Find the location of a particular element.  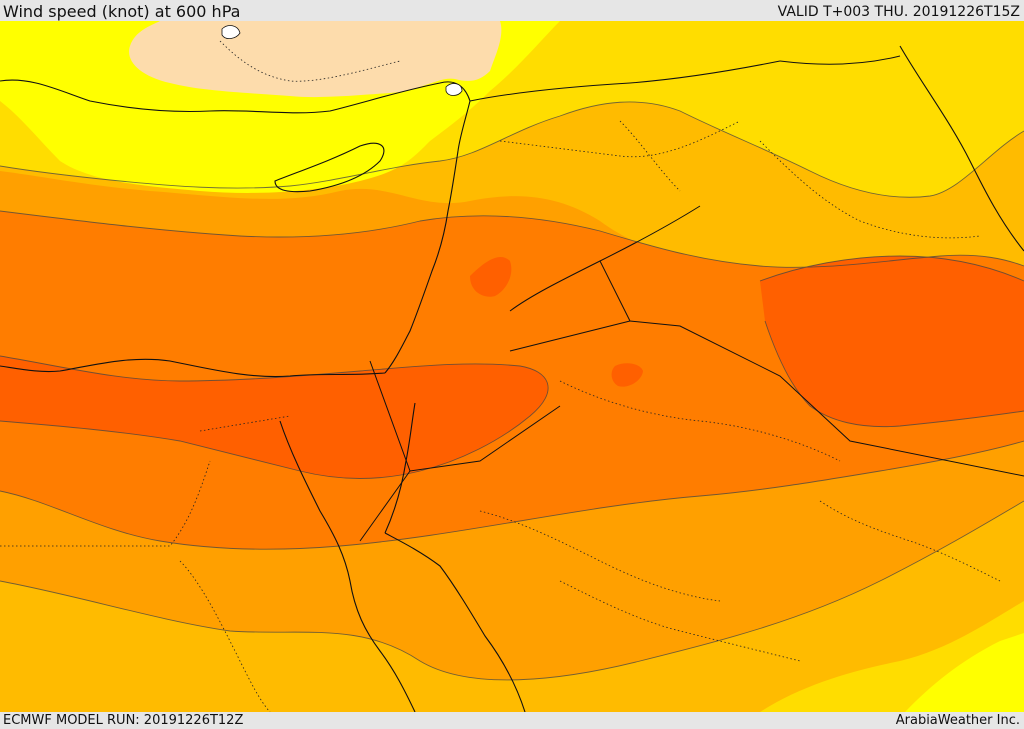

model-run-label: ECMWF MODEL RUN: 20191226T12Z is located at coordinates (123, 720).